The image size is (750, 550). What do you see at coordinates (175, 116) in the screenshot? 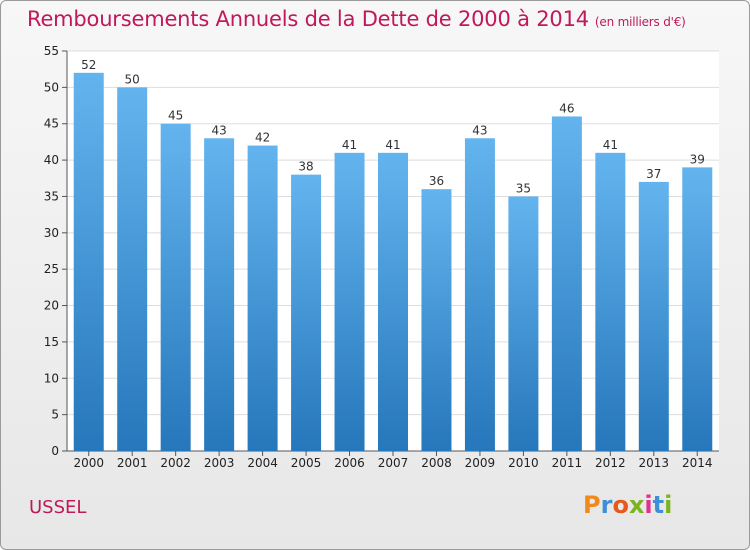
I see `bar-value-label: 45` at bounding box center [175, 116].